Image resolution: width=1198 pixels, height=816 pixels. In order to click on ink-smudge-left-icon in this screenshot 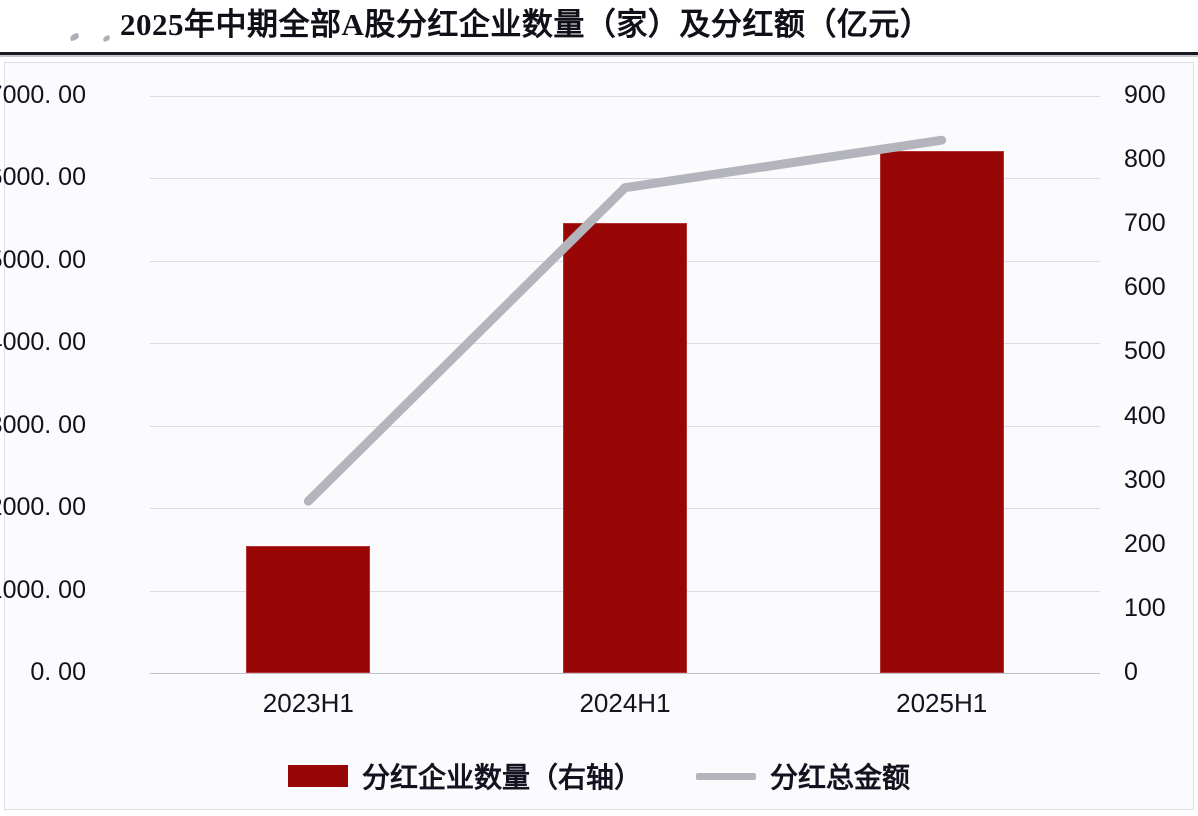, I will do `click(74, 37)`.